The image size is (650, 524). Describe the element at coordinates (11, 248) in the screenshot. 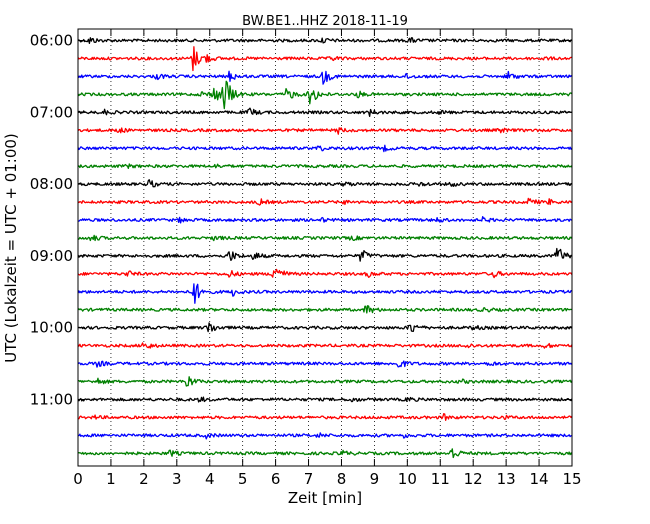

I see `y-axis-label: UTC (Lokalzeit = UTC + 01:00)` at that location.